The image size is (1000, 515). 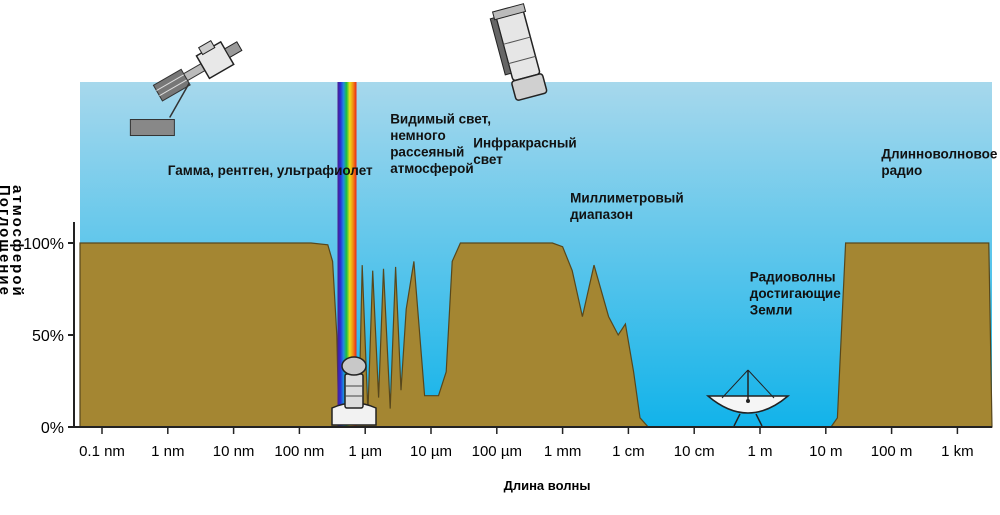 I want to click on annotation-label: Гамма, рентген, ультрафиолет, so click(x=270, y=170).